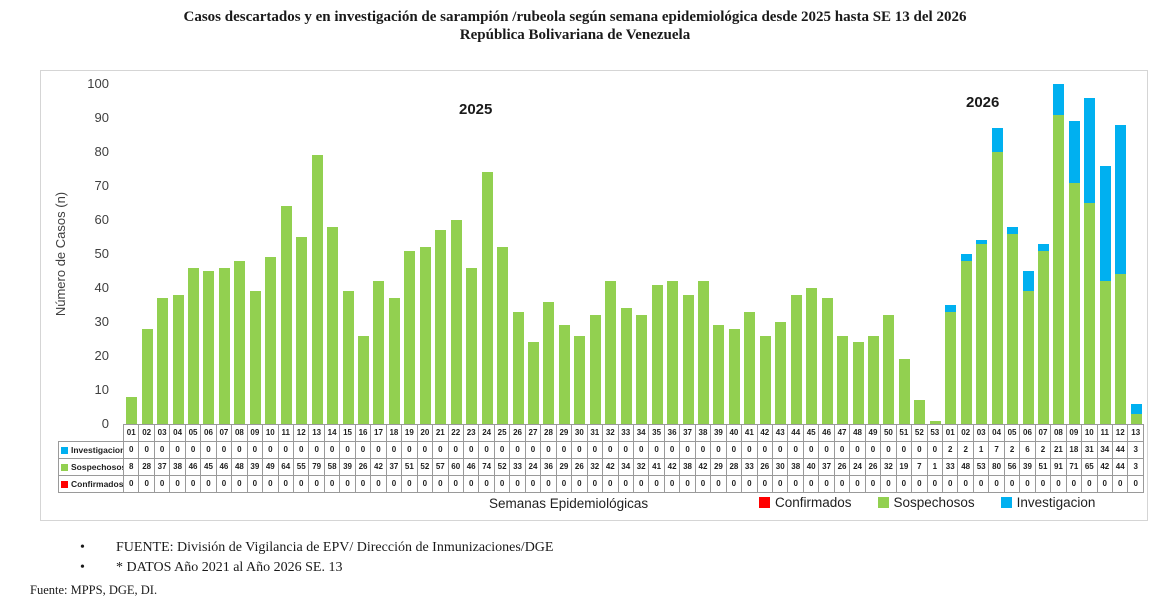 This screenshot has width=1150, height=604. I want to click on week-header-cell: 04, so click(177, 433).